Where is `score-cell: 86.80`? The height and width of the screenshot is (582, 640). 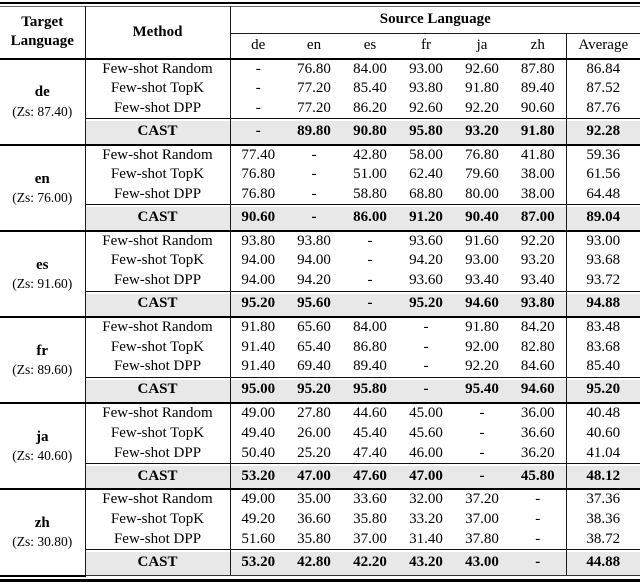 score-cell: 86.80 is located at coordinates (370, 346).